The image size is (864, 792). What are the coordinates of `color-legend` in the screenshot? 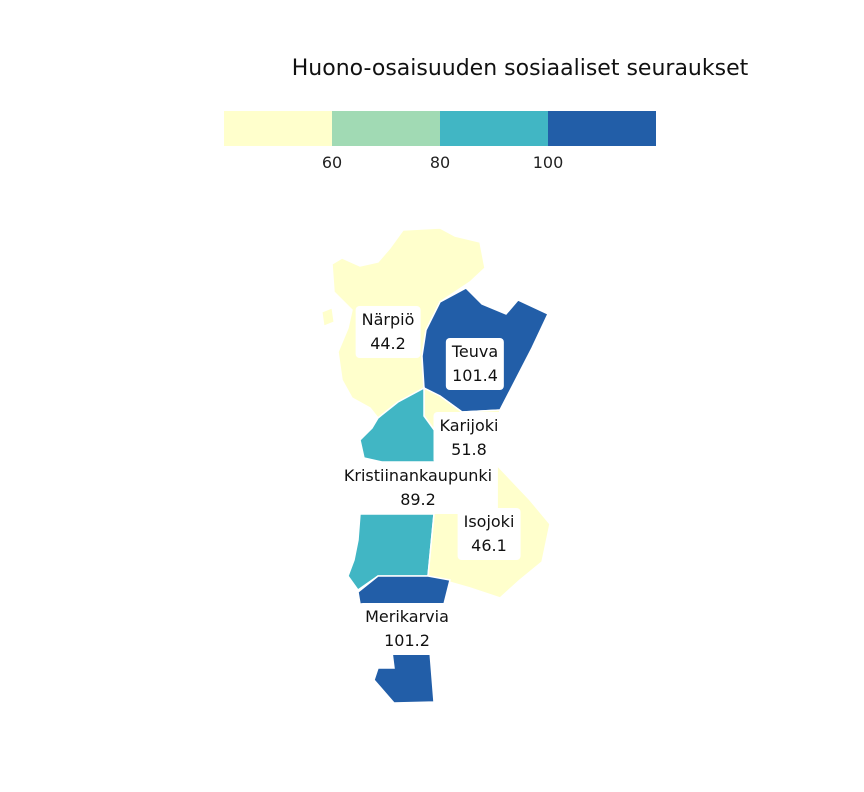 It's located at (440, 128).